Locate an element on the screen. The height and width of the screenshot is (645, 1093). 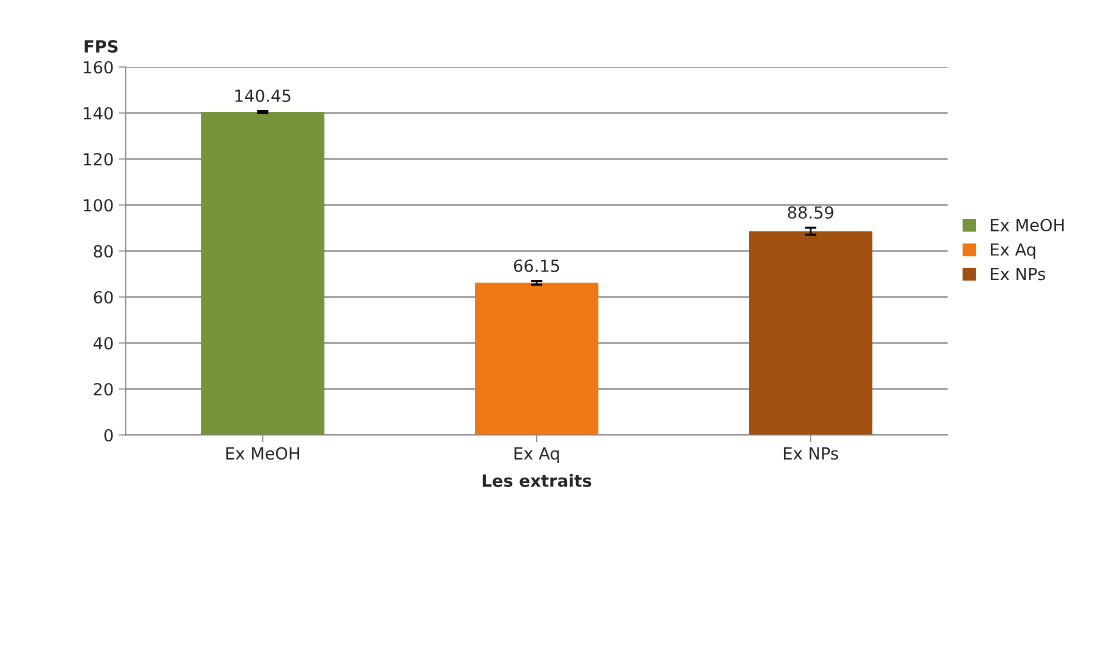
x-tick-label: Ex NPs is located at coordinates (811, 453).